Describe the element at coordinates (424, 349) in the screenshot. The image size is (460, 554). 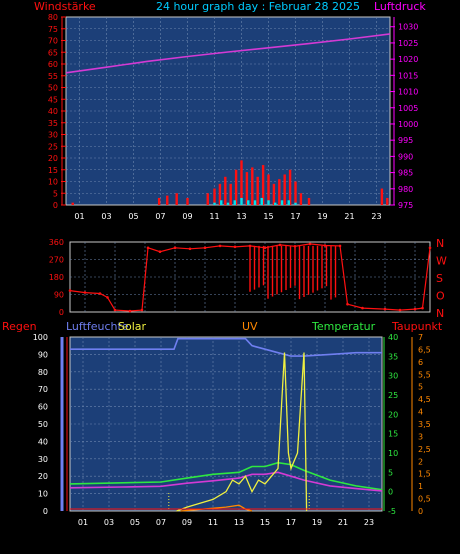
I see `uv-tick-label: 6,5` at that location.